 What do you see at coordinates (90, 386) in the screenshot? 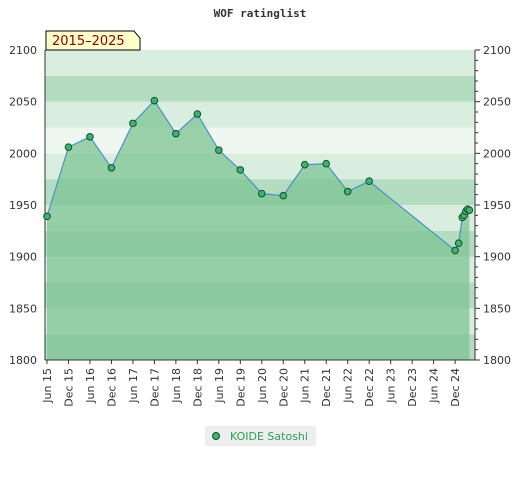
I see `x-tick-label: Jun 16` at bounding box center [90, 386].